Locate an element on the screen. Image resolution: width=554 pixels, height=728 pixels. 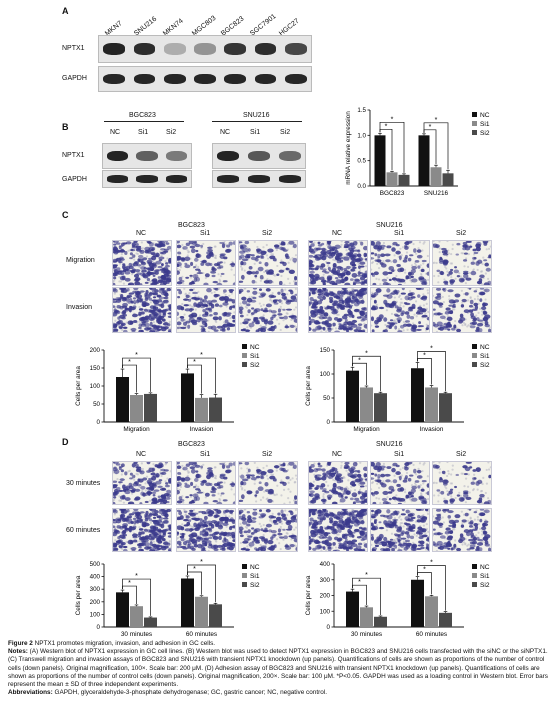
y-axis-label: mRNA relative expression is located at coordinates (348, 148).